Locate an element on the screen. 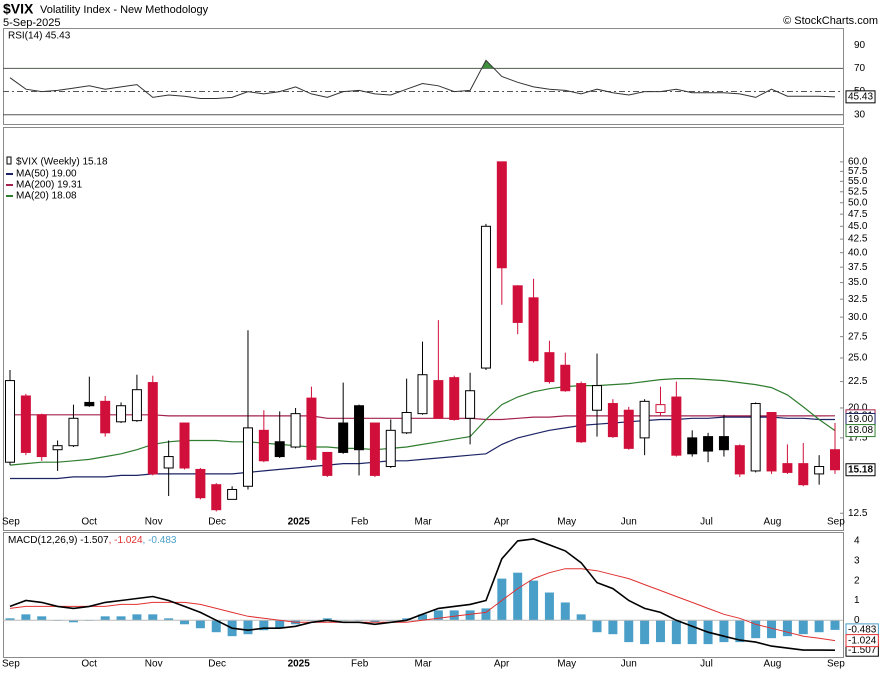 The height and width of the screenshot is (673, 883). y-tick-label: 55.0 is located at coordinates (858, 181).